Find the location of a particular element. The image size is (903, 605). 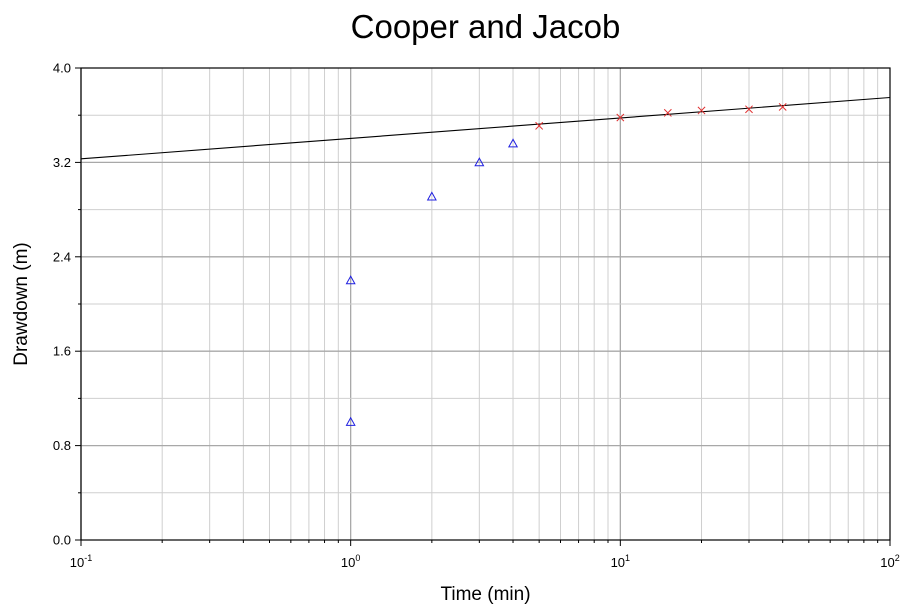

chart-title: Cooper and Jacob is located at coordinates (486, 26).